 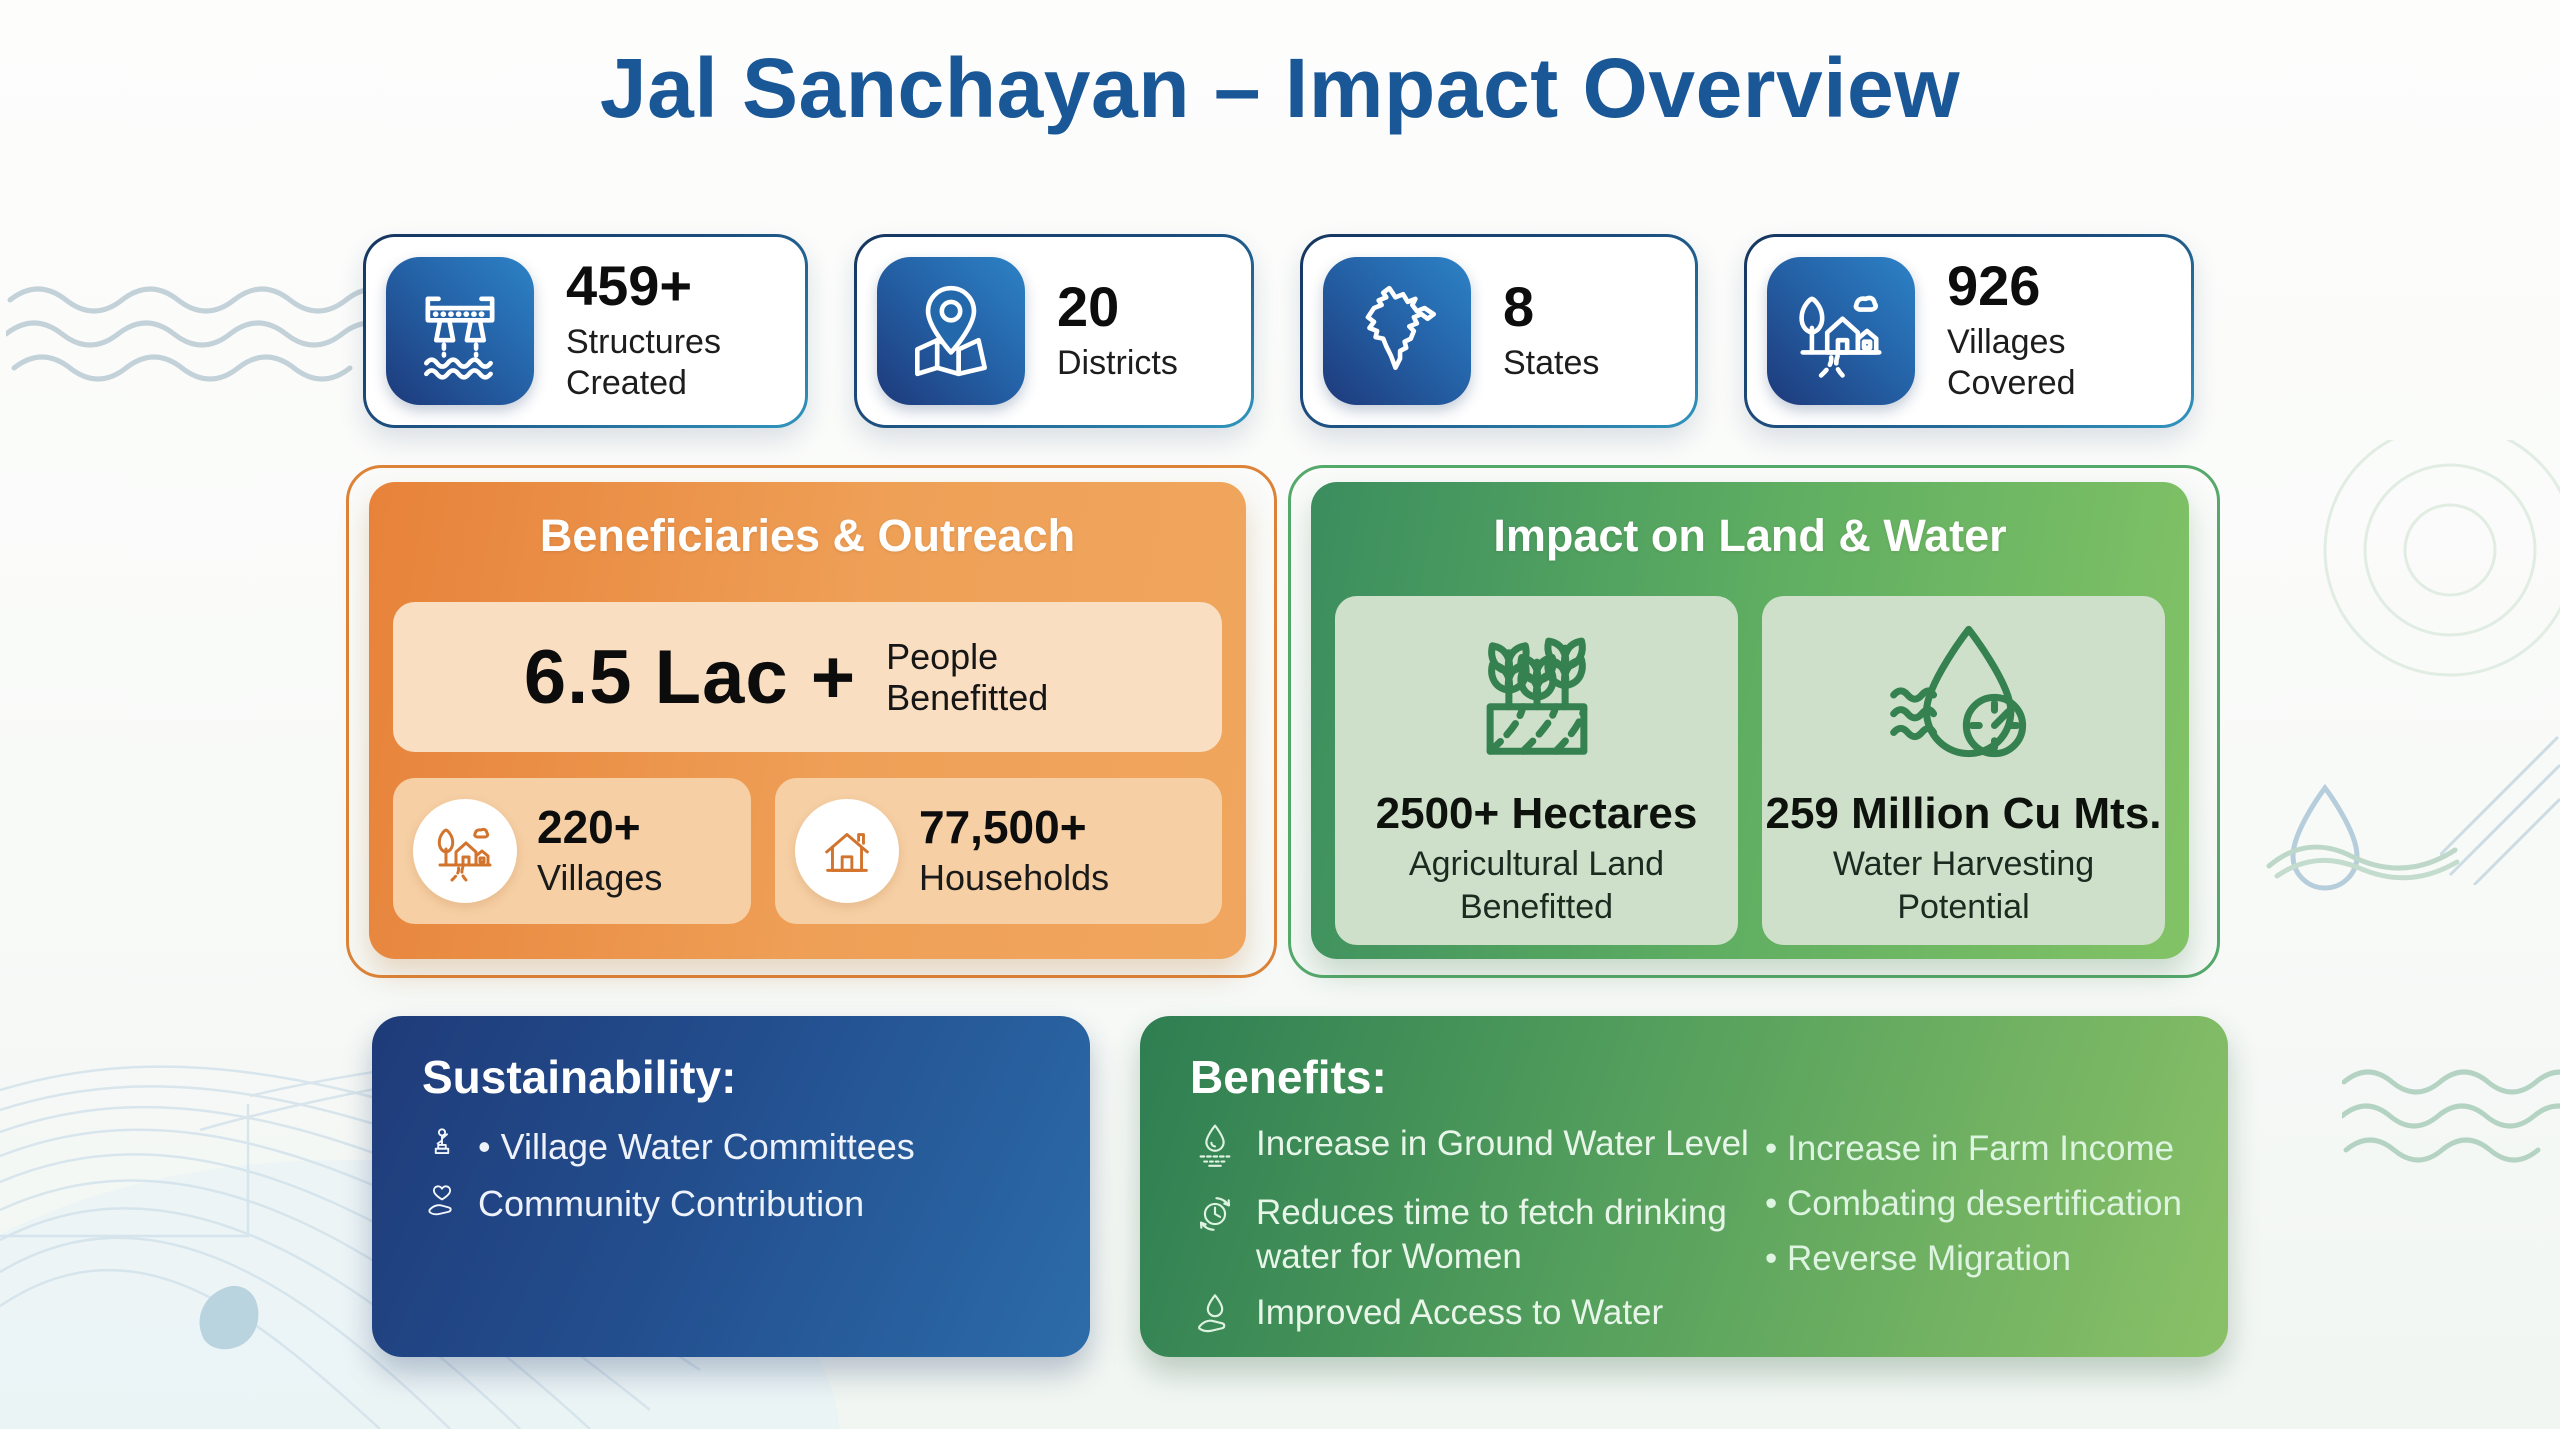 I want to click on stat-cards-row: 459+ Structures Created 20 Districts, so click(x=1278, y=331).